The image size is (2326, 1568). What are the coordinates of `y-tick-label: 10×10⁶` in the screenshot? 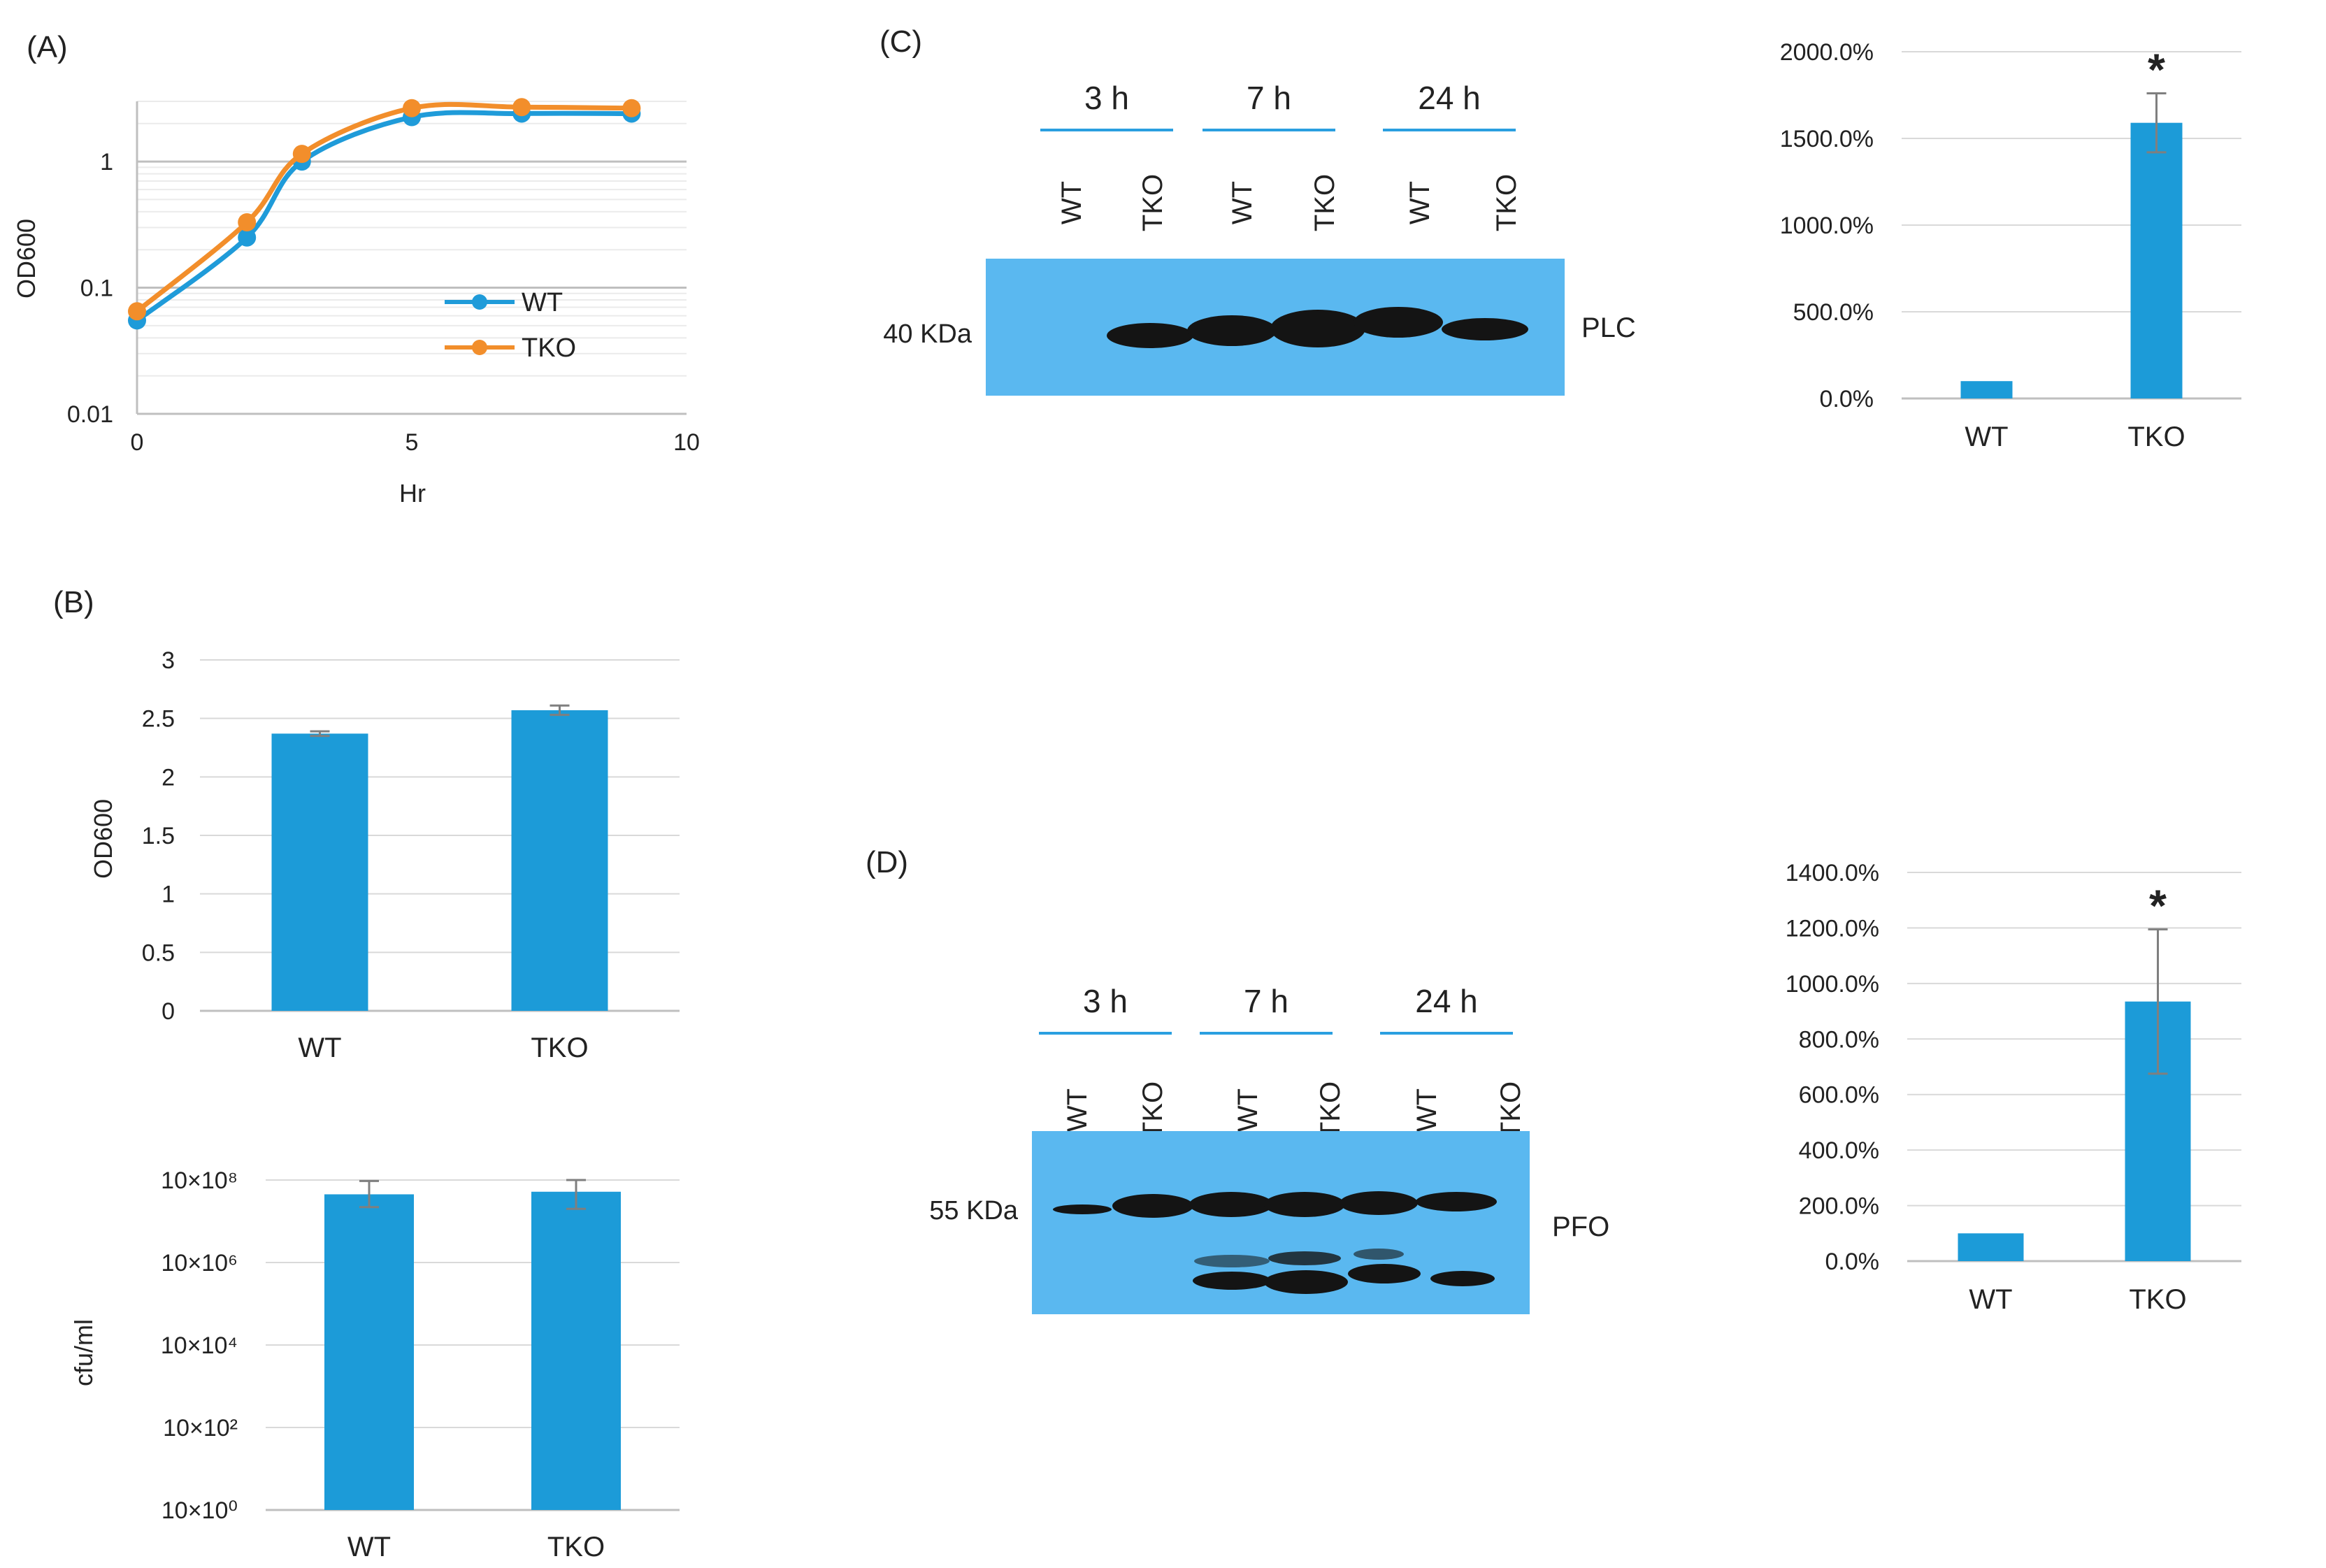 It's located at (200, 1263).